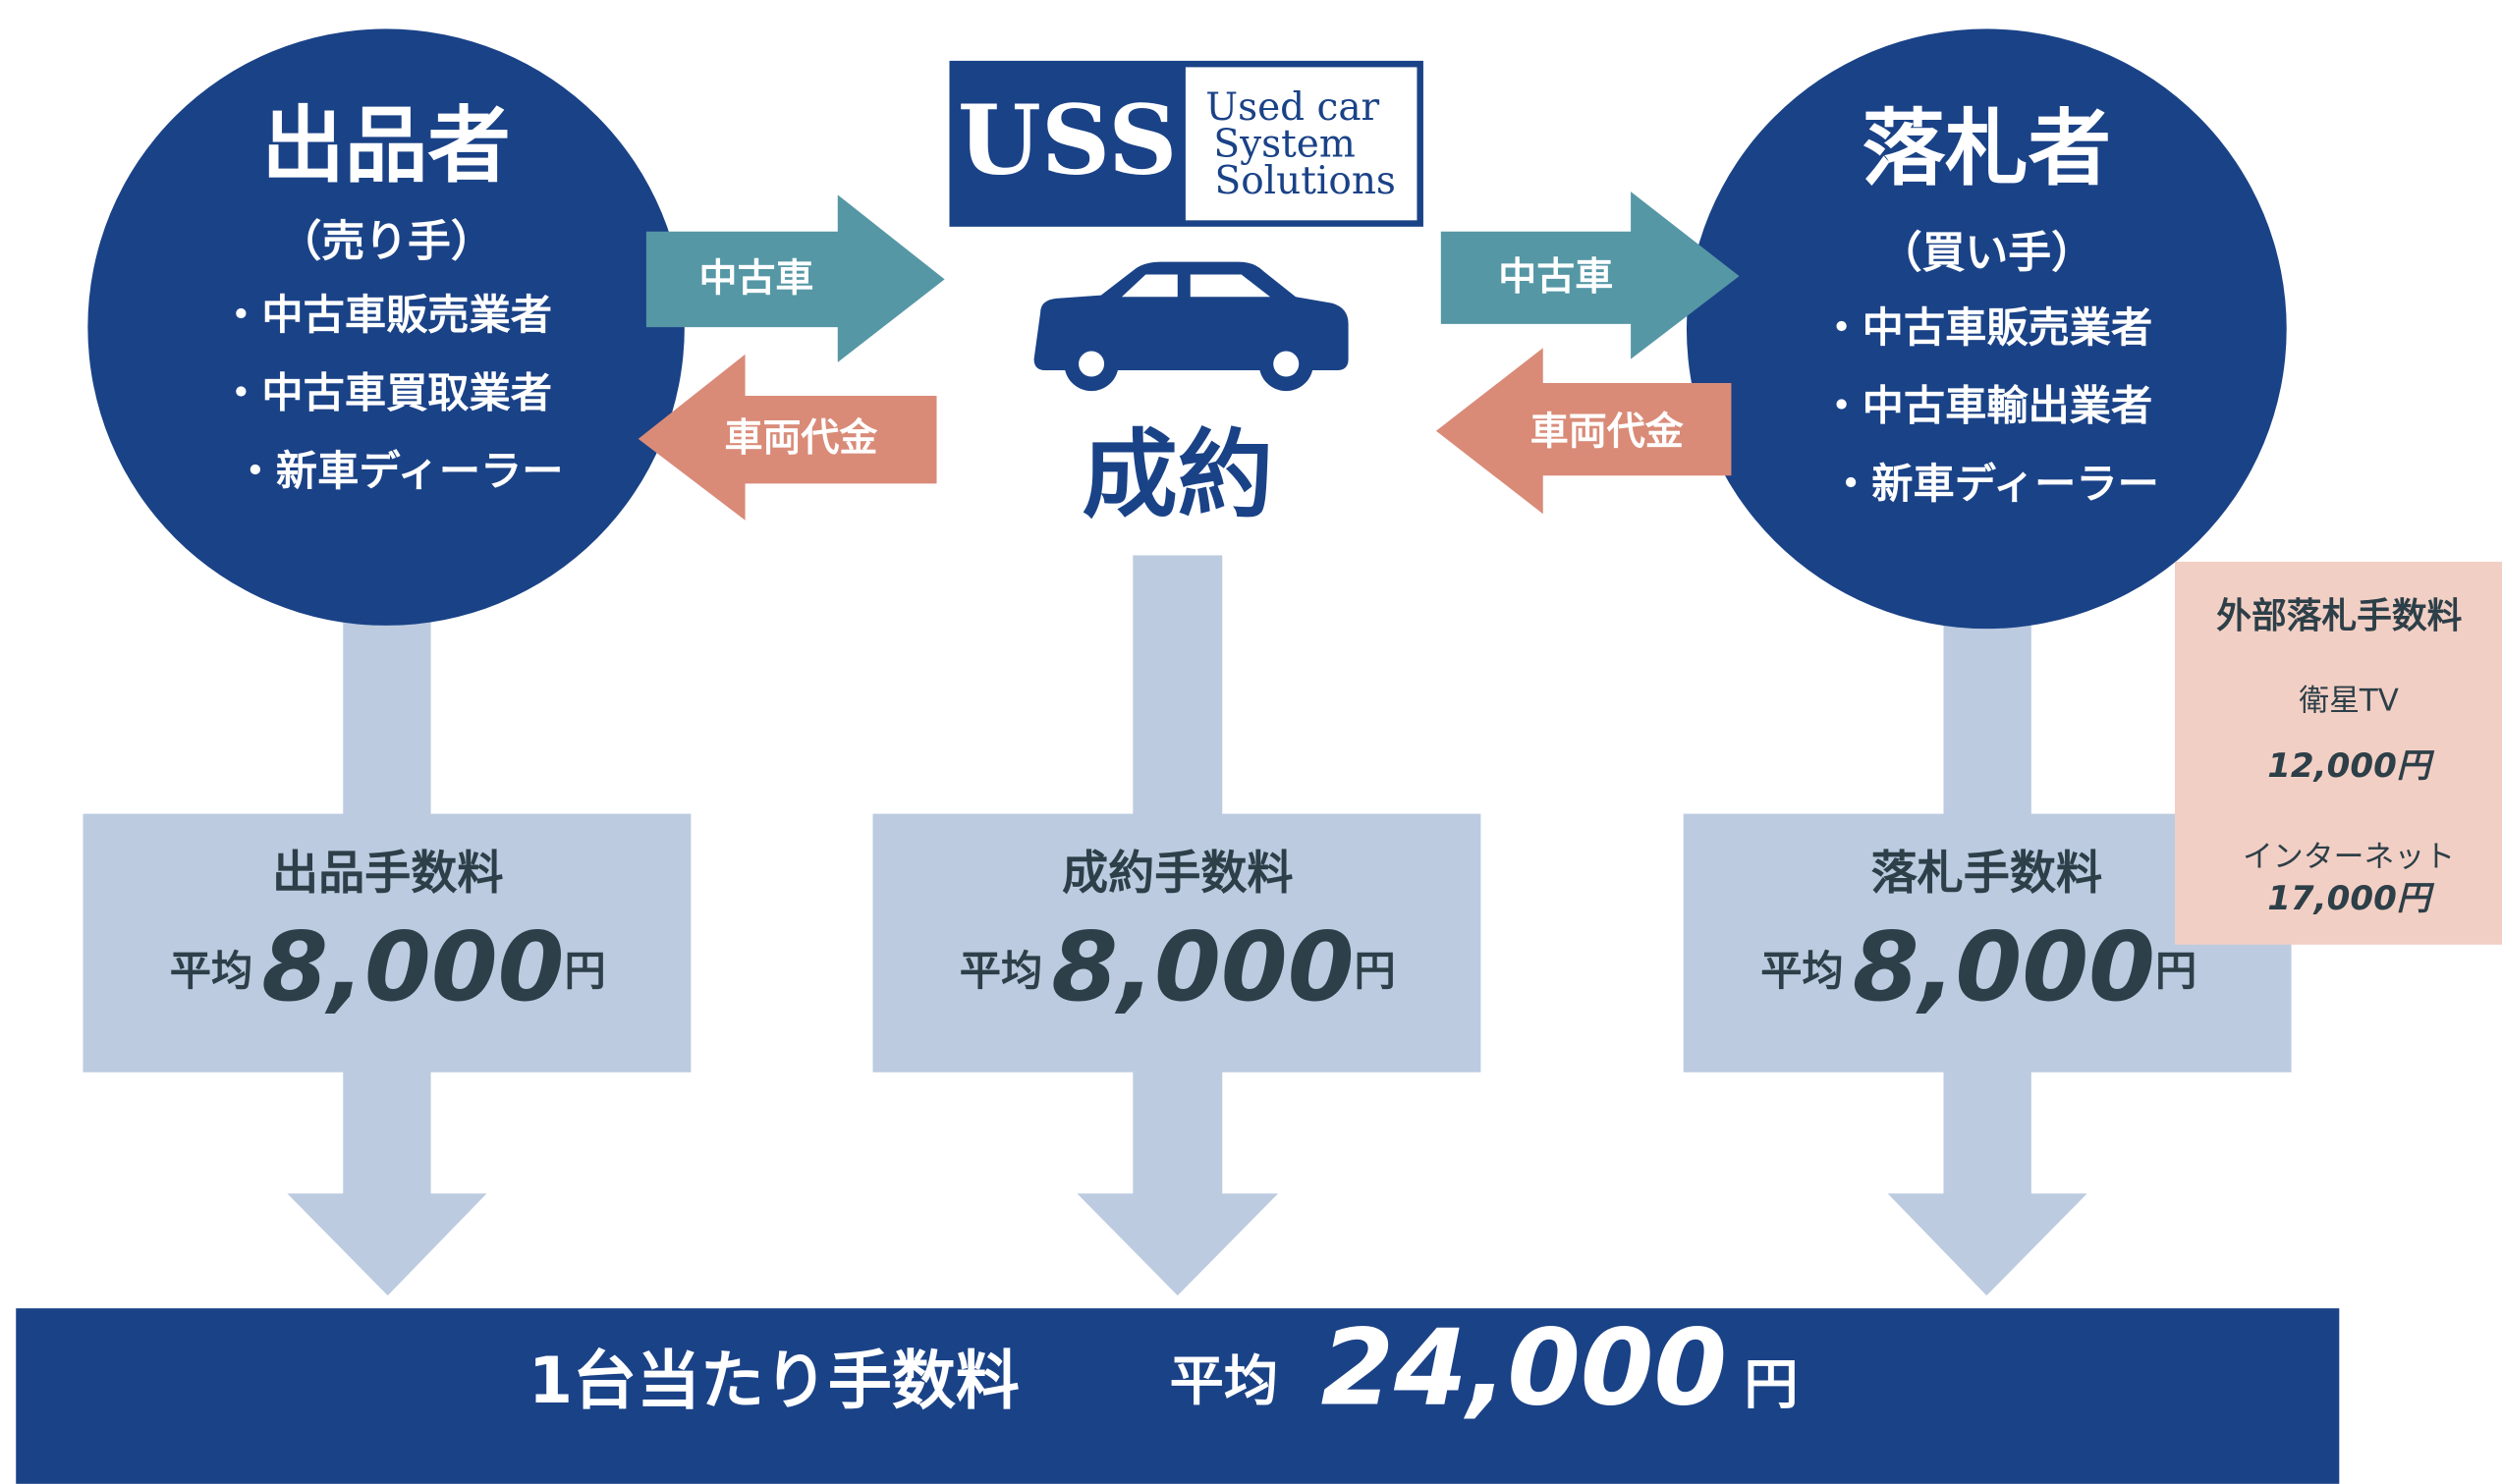 The image size is (2502, 1484). I want to click on logo-line: System, so click(1284, 145).